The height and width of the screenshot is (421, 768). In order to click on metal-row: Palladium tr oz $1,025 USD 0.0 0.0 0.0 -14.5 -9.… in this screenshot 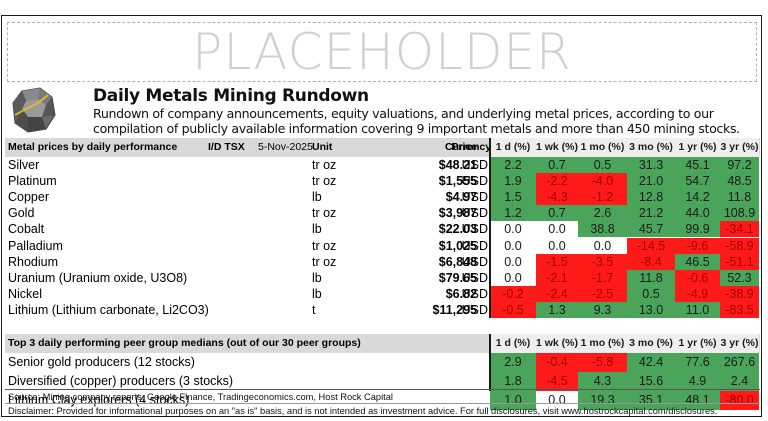, I will do `click(382, 245)`.